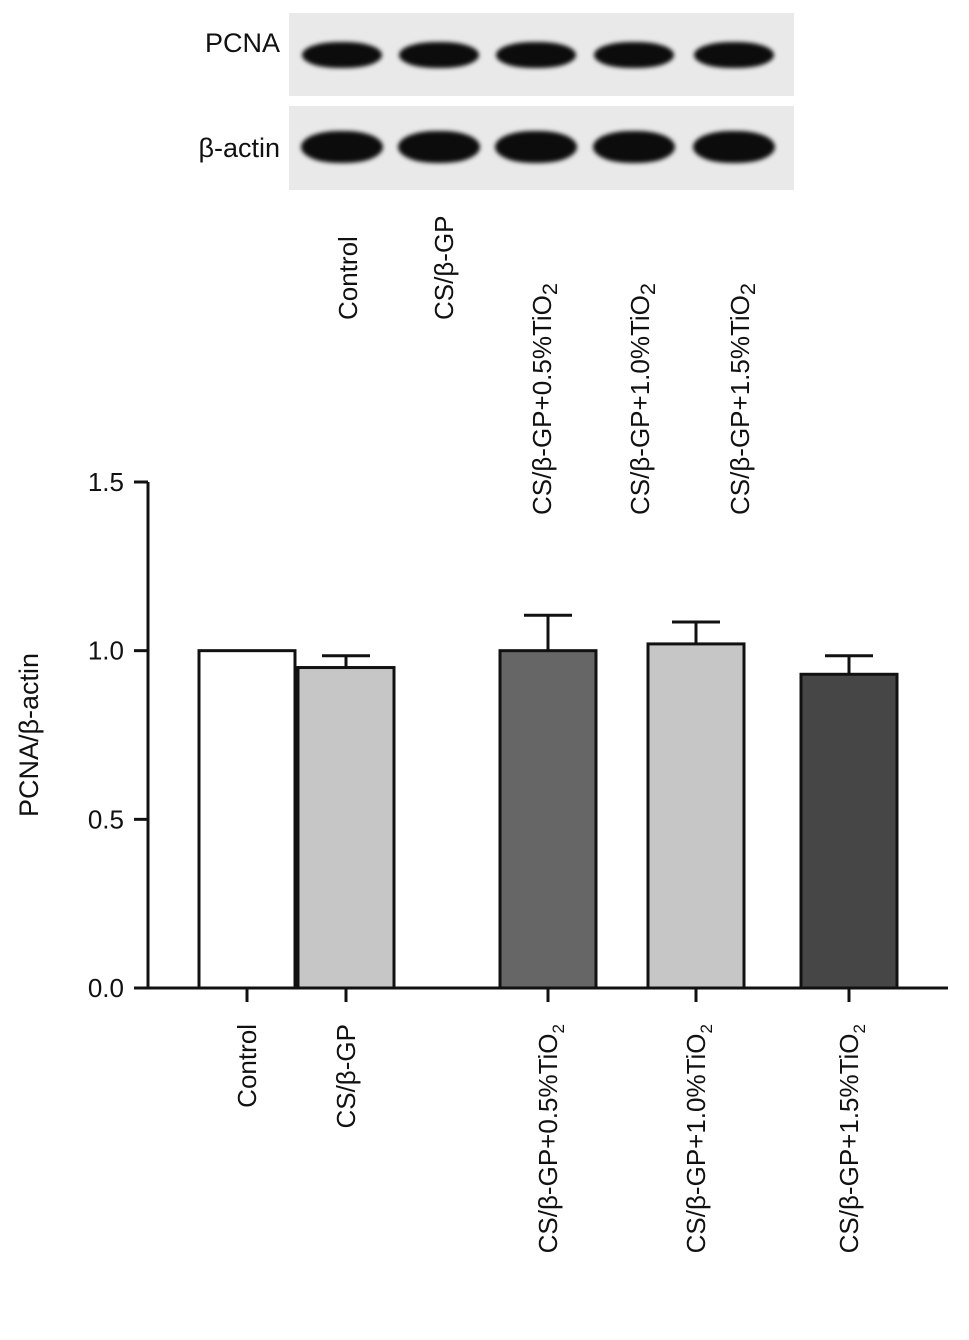 This screenshot has width=969, height=1340. I want to click on blot-row-label-beta-actin: β-actin, so click(239, 148).